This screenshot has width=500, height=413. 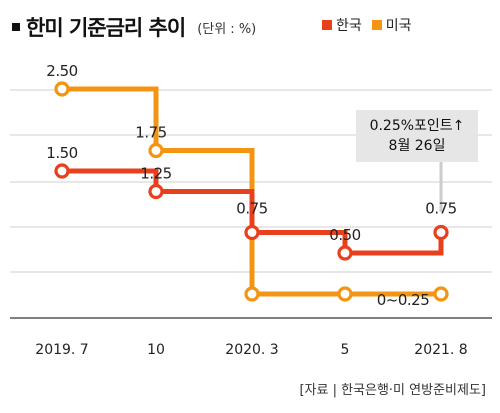 I want to click on annotation-box: 0.25%포인트↑ 8월 26일, so click(x=417, y=136).